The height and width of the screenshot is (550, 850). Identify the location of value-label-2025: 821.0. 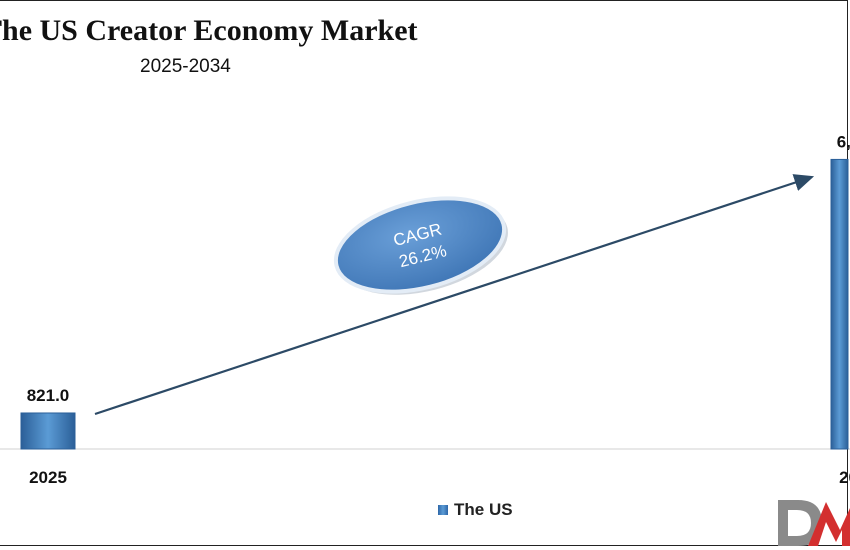
(48, 395).